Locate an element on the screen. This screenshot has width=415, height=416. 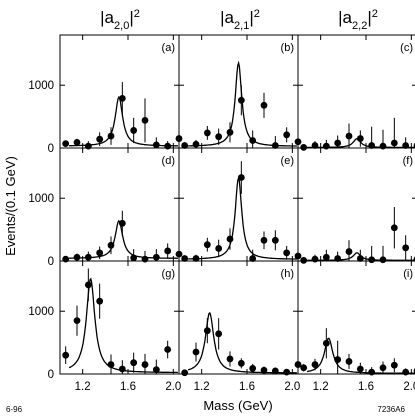
column-title-1: |a2,0|2 is located at coordinates (120, 20).